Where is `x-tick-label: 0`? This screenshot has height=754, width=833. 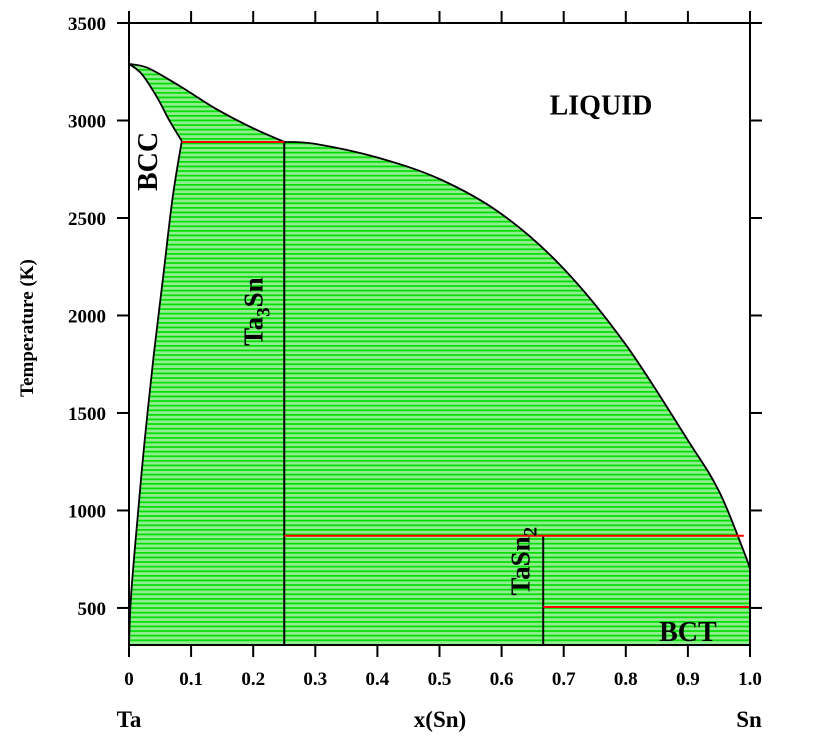
x-tick-label: 0 is located at coordinates (129, 679).